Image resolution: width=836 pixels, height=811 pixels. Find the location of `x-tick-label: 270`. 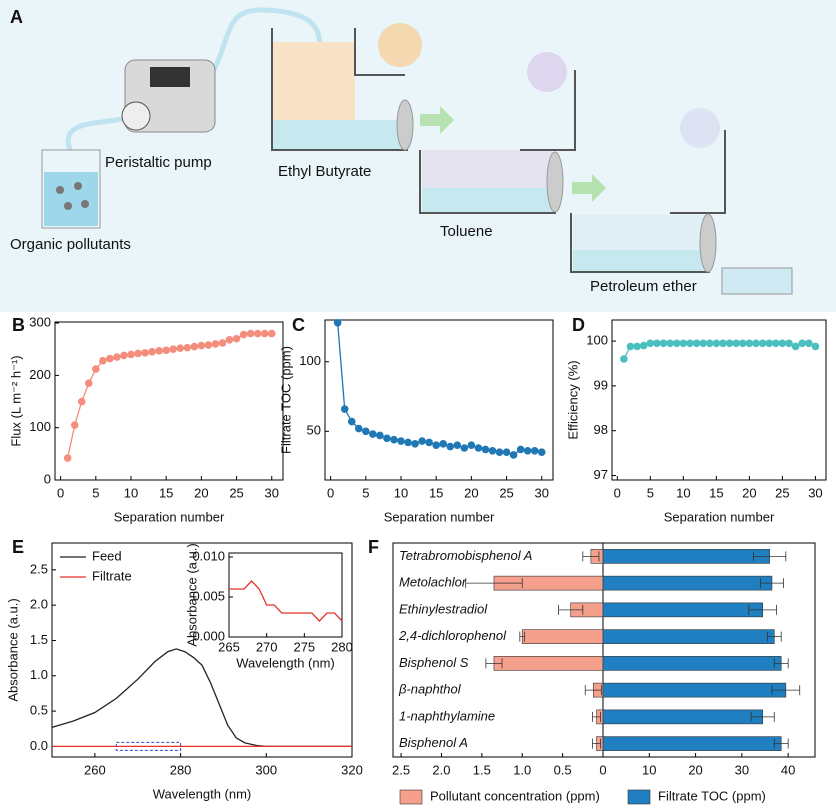

x-tick-label: 270 is located at coordinates (267, 646).